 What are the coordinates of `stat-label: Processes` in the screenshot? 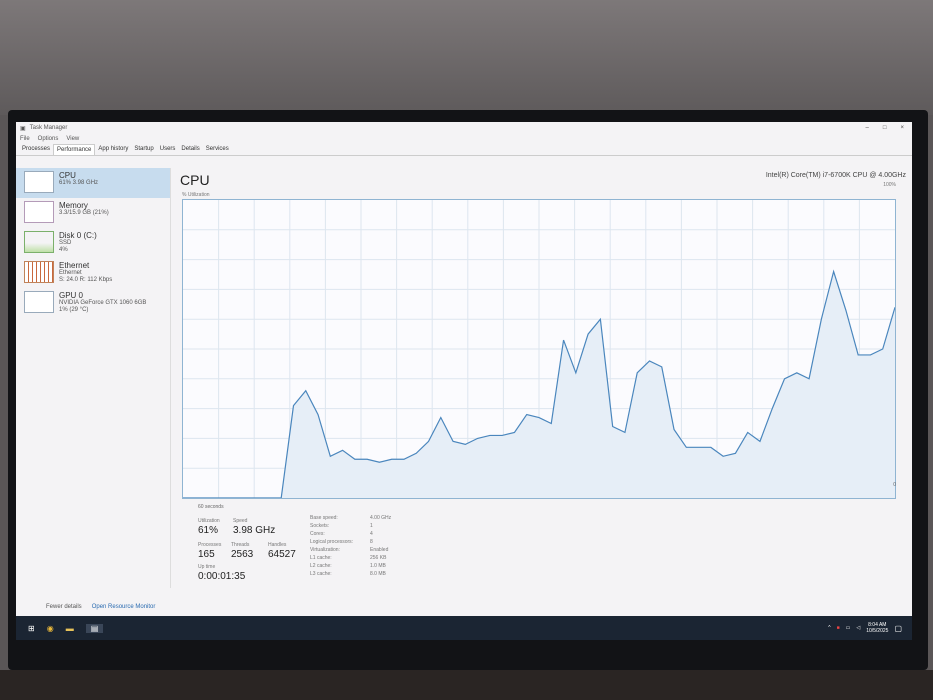 It's located at (210, 545).